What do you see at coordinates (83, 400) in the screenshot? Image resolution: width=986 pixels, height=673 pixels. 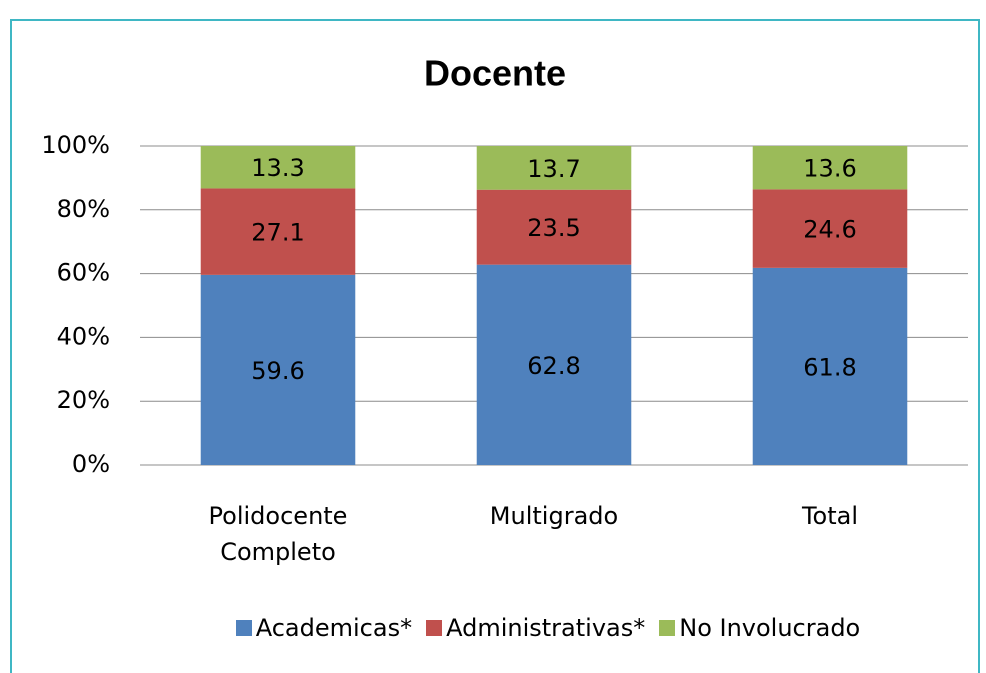 I see `y-tick-label: 20%` at bounding box center [83, 400].